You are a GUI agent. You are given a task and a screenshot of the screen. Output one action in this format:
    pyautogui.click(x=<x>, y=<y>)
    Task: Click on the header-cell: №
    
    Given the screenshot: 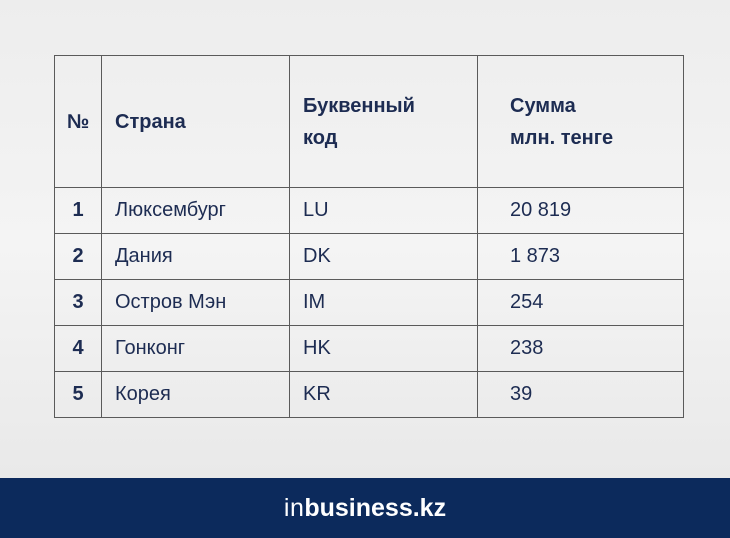 What is the action you would take?
    pyautogui.click(x=78, y=121)
    